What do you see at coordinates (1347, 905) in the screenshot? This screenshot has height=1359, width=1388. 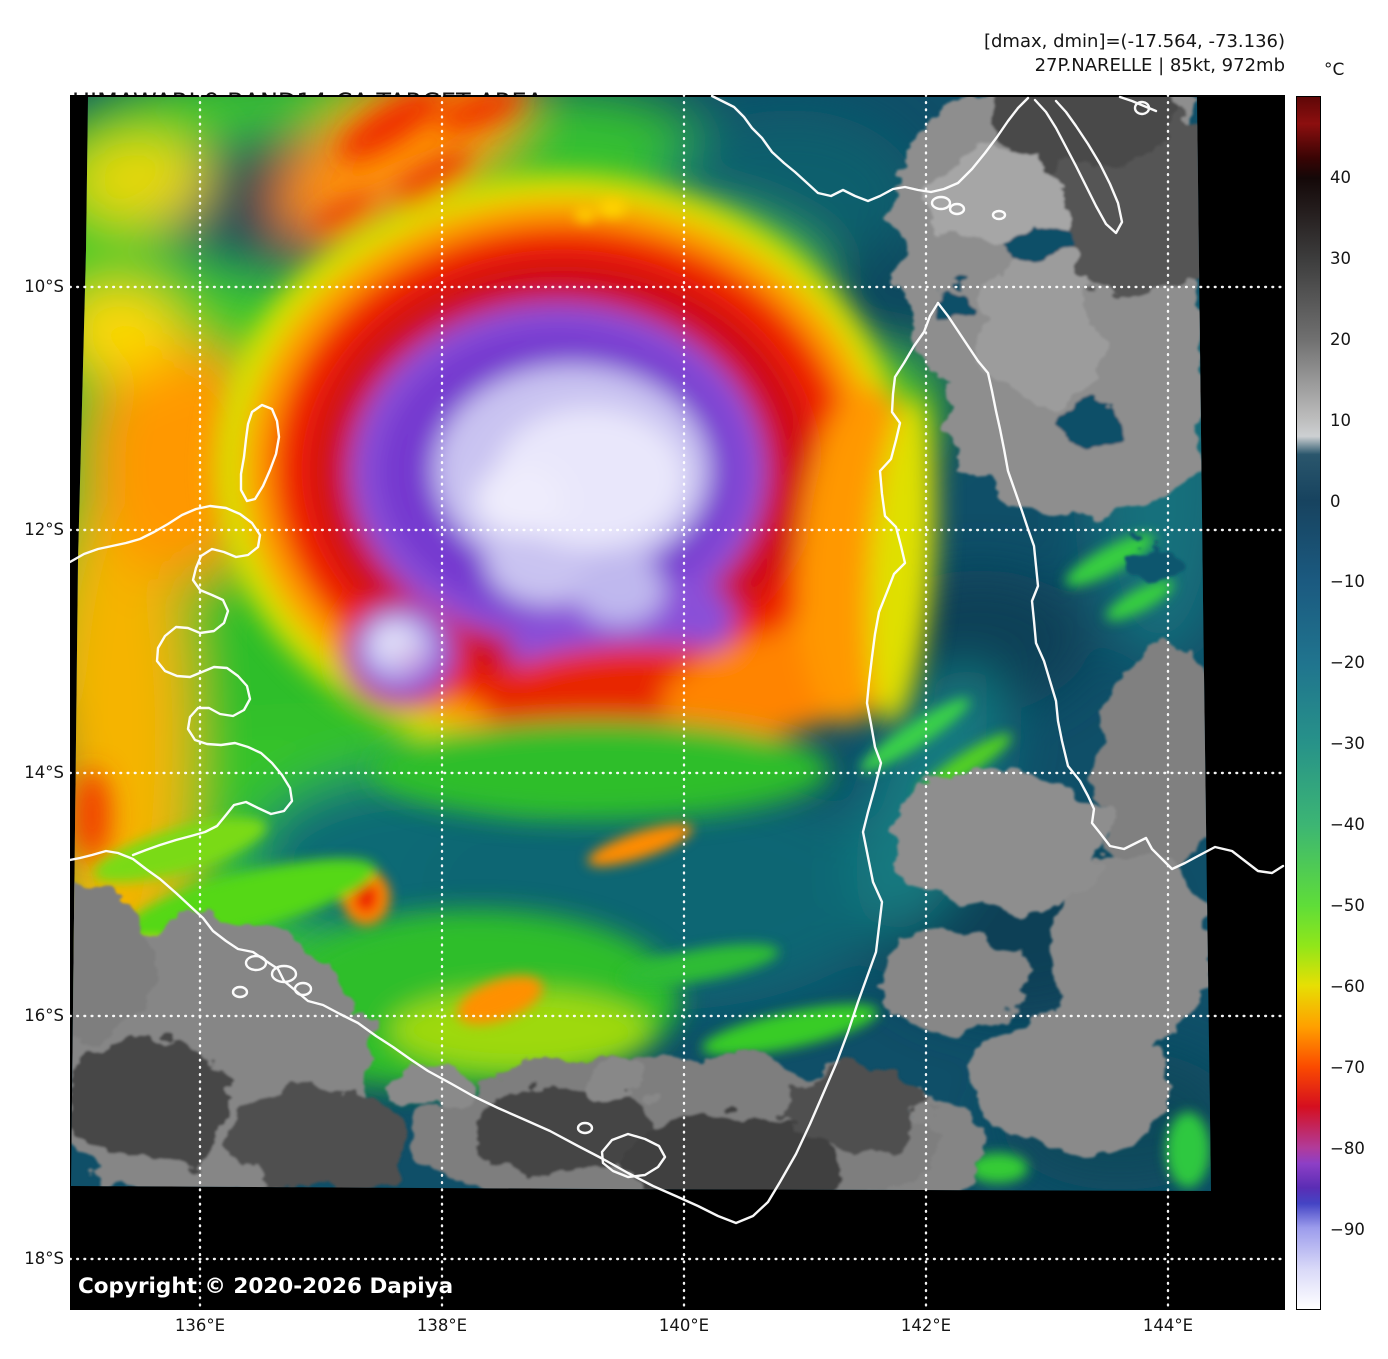 I see `colorbar-tick-n50: −50` at bounding box center [1347, 905].